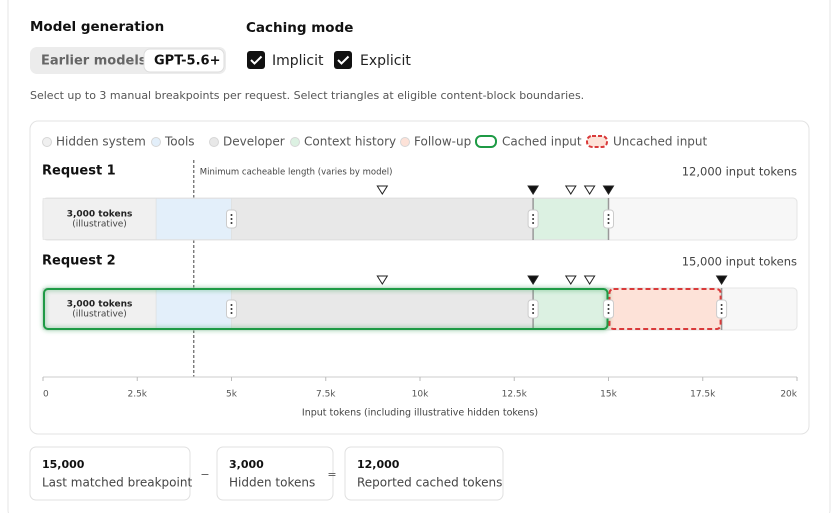  I want to click on x-tick-label: 5k, so click(232, 395).